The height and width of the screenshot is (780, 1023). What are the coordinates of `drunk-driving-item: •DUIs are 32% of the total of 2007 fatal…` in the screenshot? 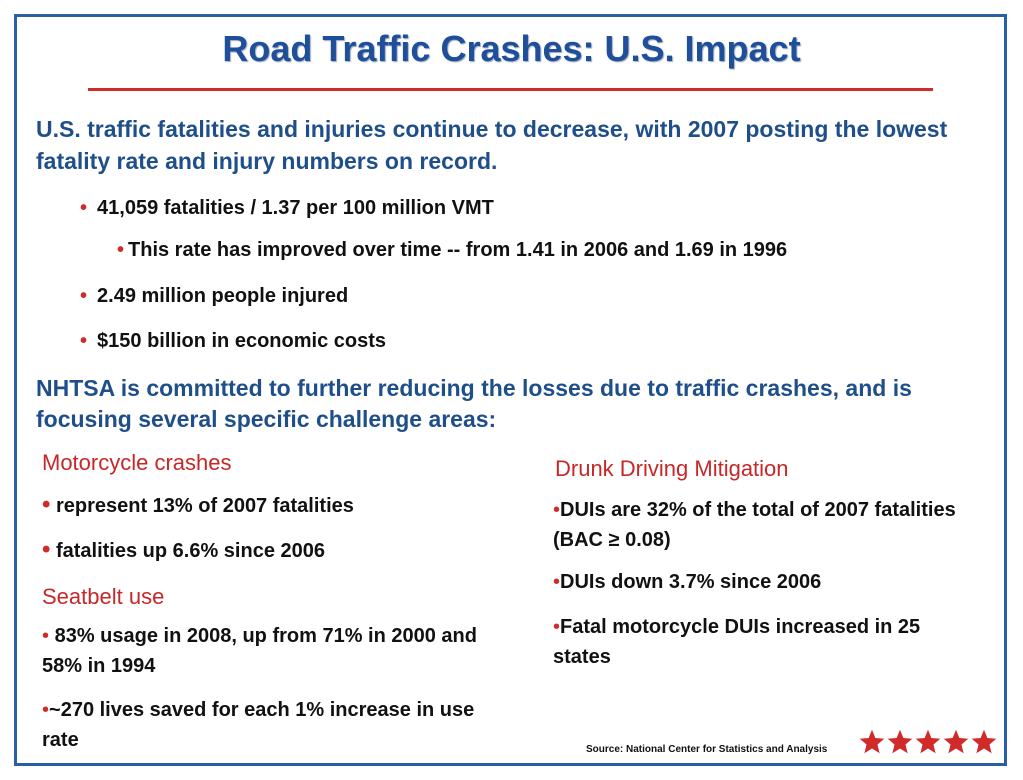 It's located at (763, 525).